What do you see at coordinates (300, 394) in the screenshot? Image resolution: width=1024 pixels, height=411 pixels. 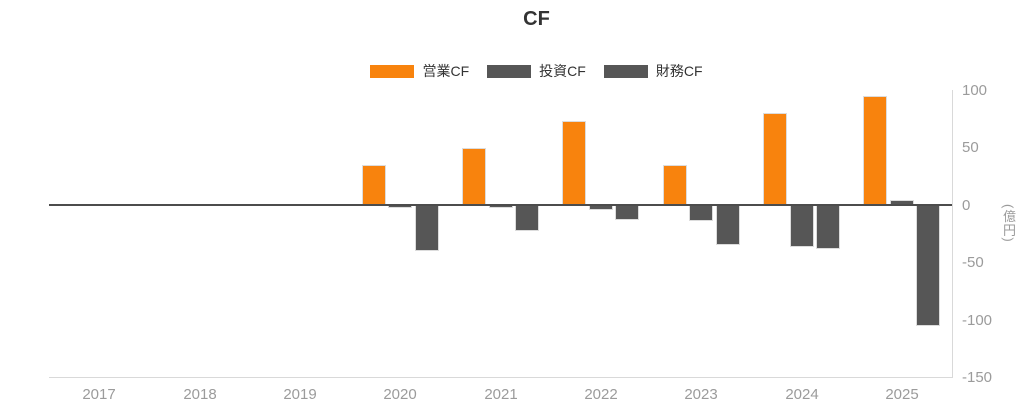 I see `x-tick-2019: 2019` at bounding box center [300, 394].